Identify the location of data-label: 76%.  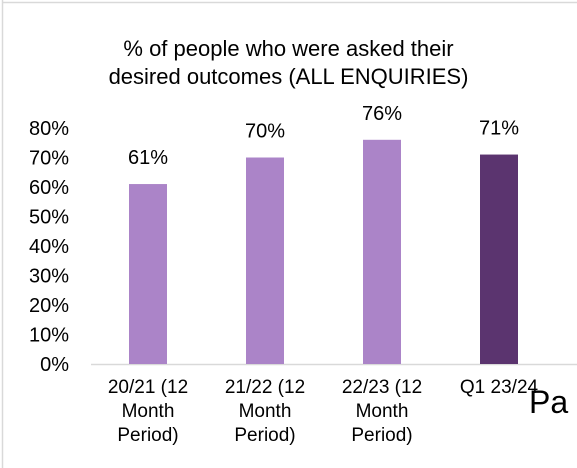
(382, 114).